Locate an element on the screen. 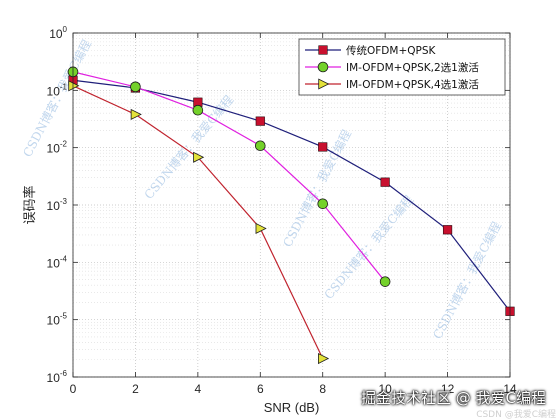  x-tick-label: 0 is located at coordinates (73, 389).